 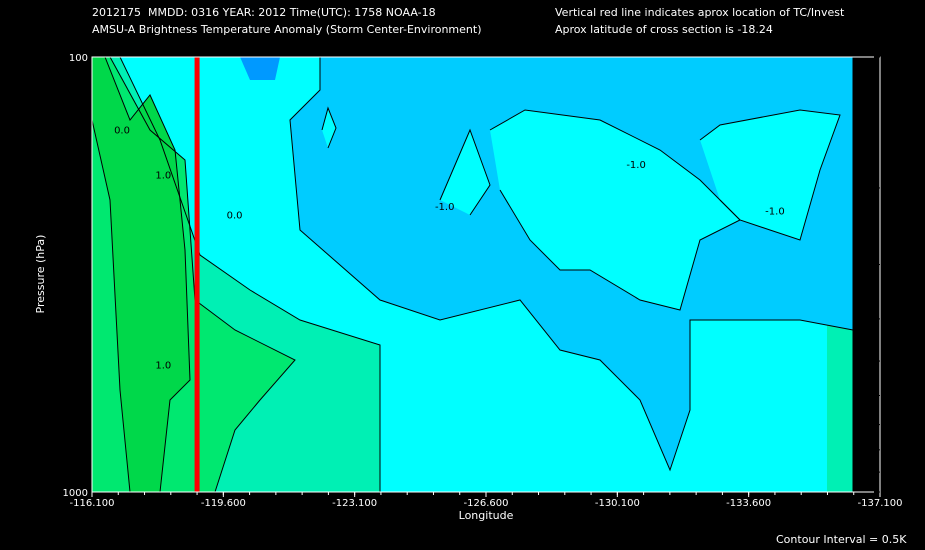 I want to click on band-pos10, so click(x=141, y=274).